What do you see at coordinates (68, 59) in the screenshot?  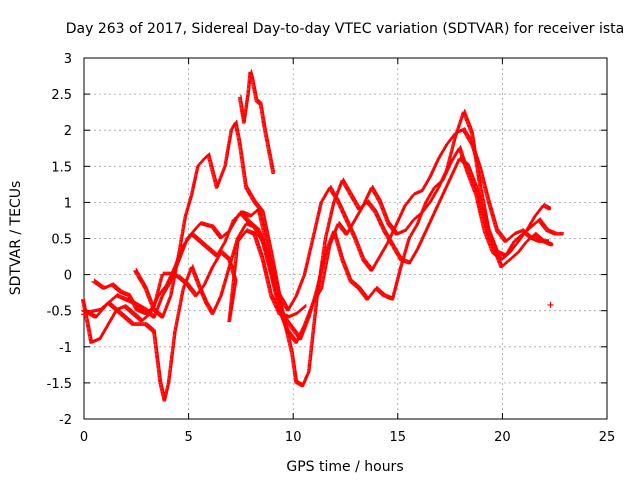 I see `y-tick-label: 3` at bounding box center [68, 59].